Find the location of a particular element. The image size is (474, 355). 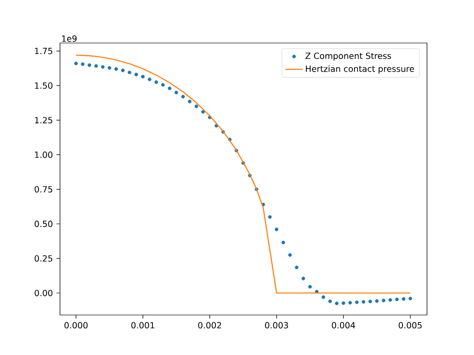

y-tick-label: 1.50 is located at coordinates (43, 85).